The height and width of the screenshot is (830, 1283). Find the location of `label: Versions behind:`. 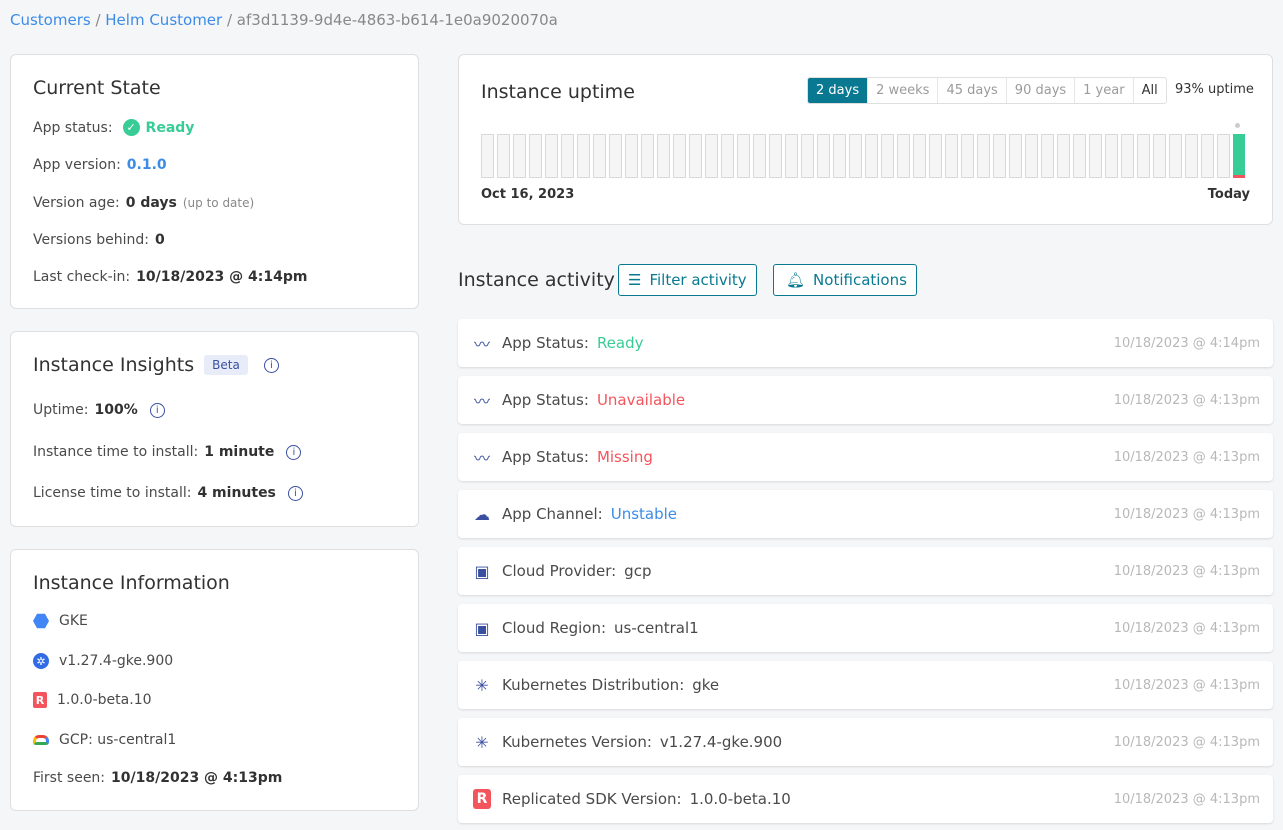

label: Versions behind: is located at coordinates (91, 240).